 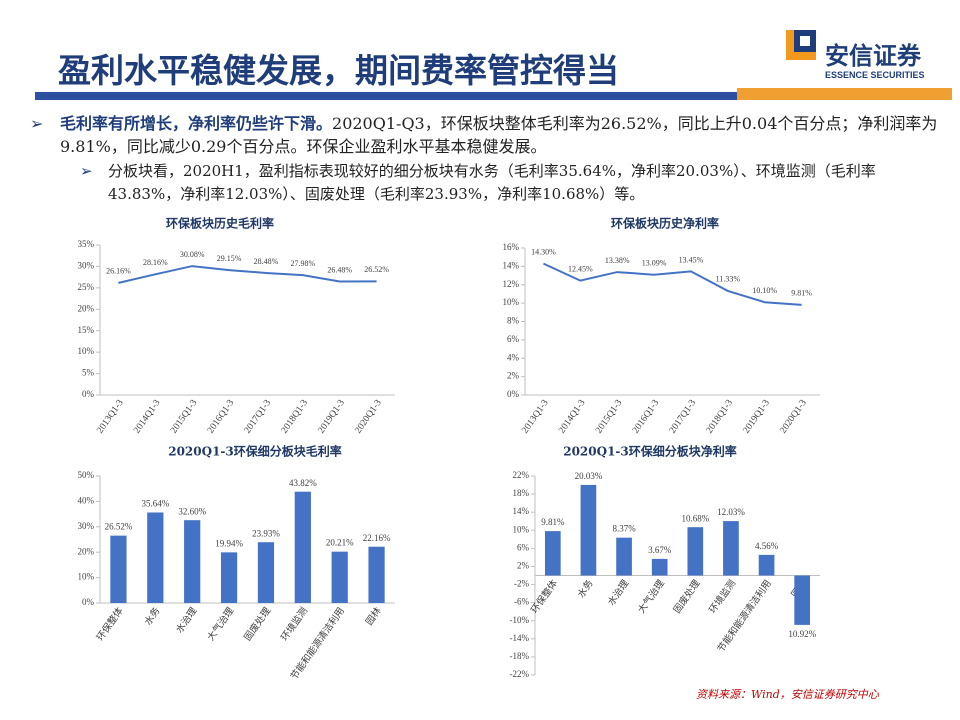 What do you see at coordinates (683, 416) in the screenshot?
I see `x-tick-label: 2017Q1-3` at bounding box center [683, 416].